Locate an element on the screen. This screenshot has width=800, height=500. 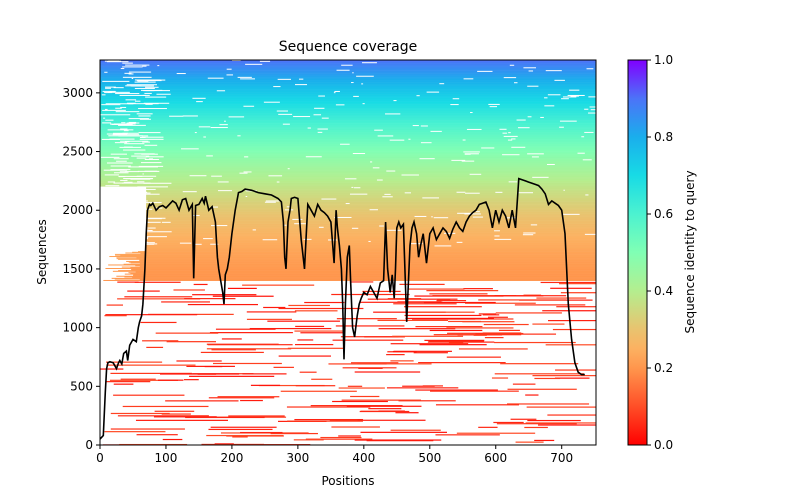
y-tick-label: 2000 is located at coordinates (77, 210).